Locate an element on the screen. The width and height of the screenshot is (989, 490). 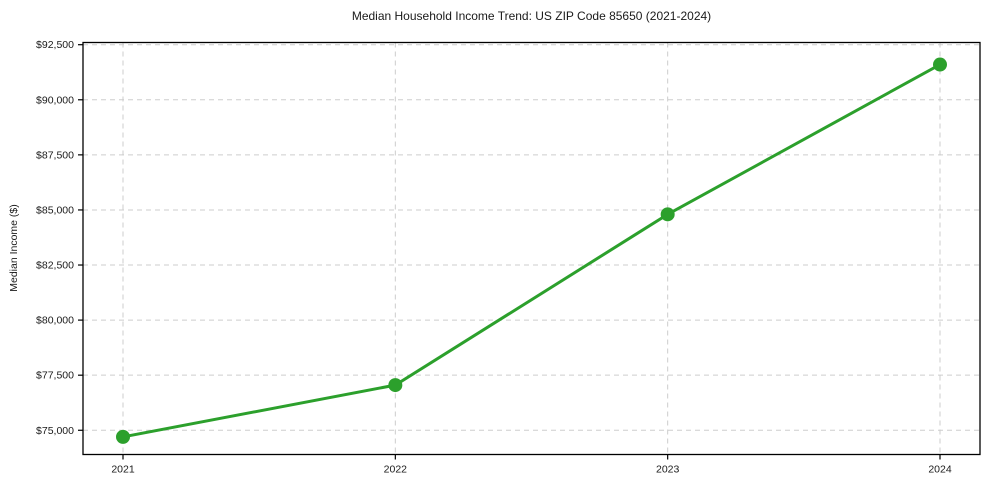
y-tick-label: $92,500 is located at coordinates (55, 45).